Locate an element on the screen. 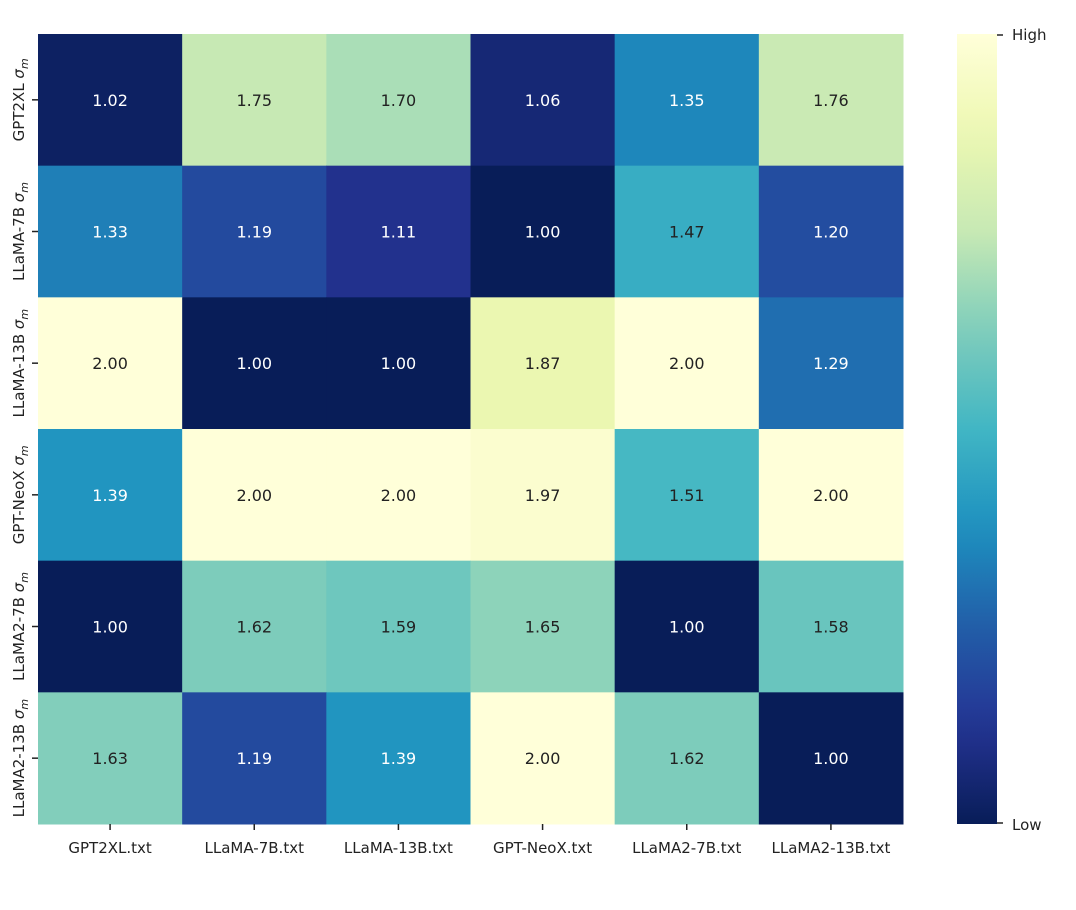  cell-value-label: 1.65 is located at coordinates (543, 627).